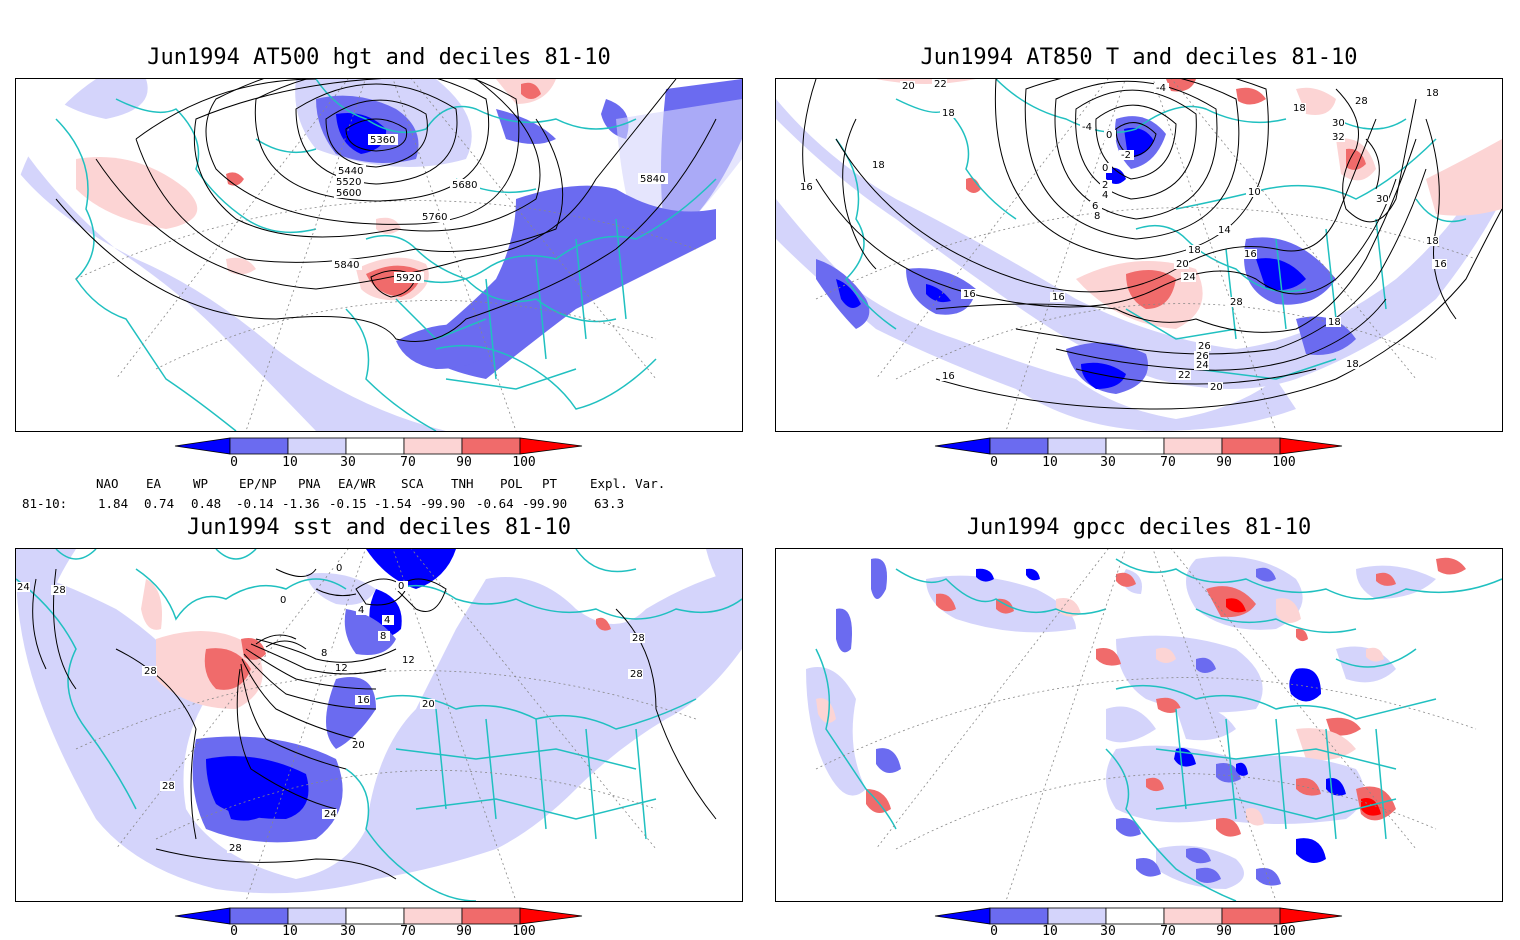 This screenshot has height=940, width=1520. Describe the element at coordinates (1139, 527) in the screenshot. I see `panel-title-gpcc: Jun1994 gpcc deciles 81-10` at that location.